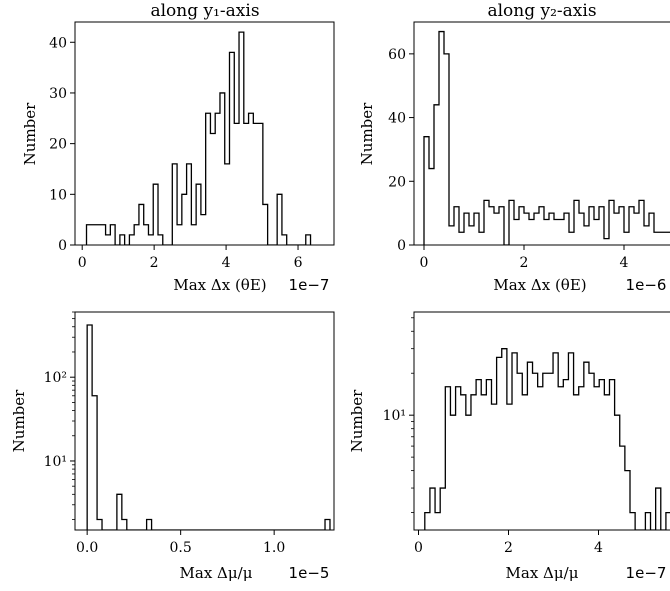 The height and width of the screenshot is (591, 670). What do you see at coordinates (541, 11) in the screenshot?
I see `subplot-title: along y₂-axis` at bounding box center [541, 11].